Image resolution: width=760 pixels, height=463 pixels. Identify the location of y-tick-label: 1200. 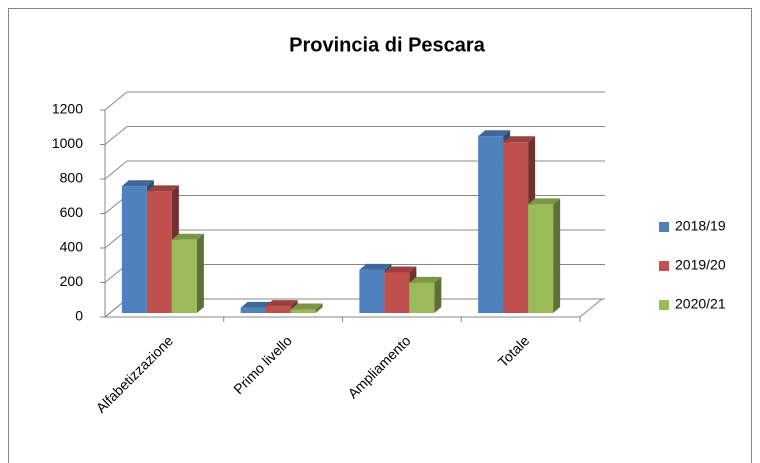
(67, 109).